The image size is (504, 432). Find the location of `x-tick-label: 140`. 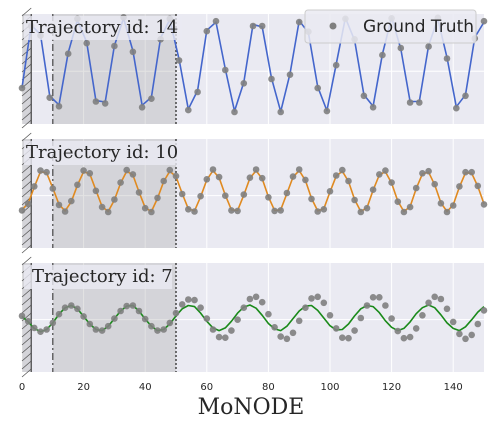

x-tick-label: 140 is located at coordinates (453, 387).